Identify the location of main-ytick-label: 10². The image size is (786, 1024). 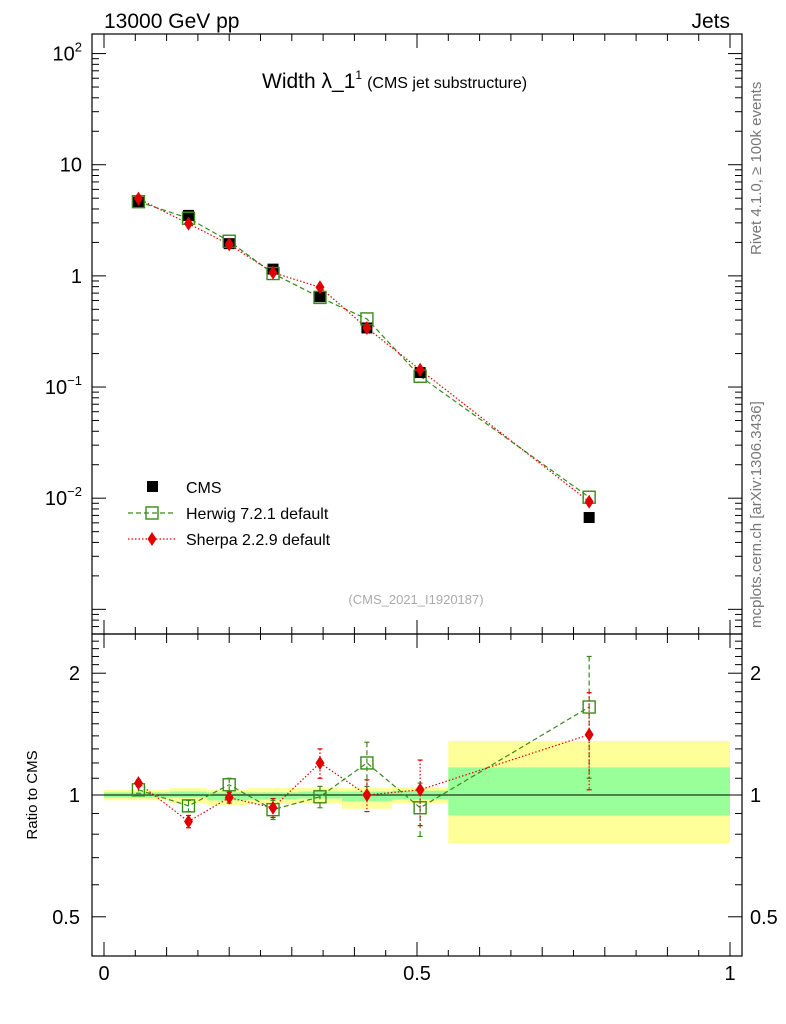
(67, 53).